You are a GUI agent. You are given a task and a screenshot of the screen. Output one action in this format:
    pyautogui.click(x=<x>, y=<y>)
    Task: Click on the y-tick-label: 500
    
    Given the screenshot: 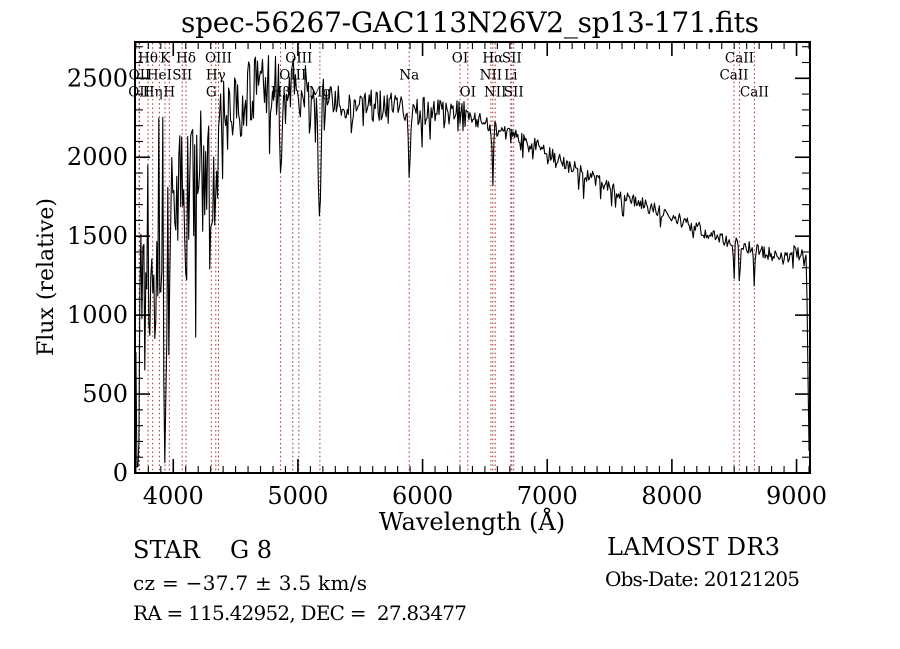 What is the action you would take?
    pyautogui.click(x=105, y=394)
    